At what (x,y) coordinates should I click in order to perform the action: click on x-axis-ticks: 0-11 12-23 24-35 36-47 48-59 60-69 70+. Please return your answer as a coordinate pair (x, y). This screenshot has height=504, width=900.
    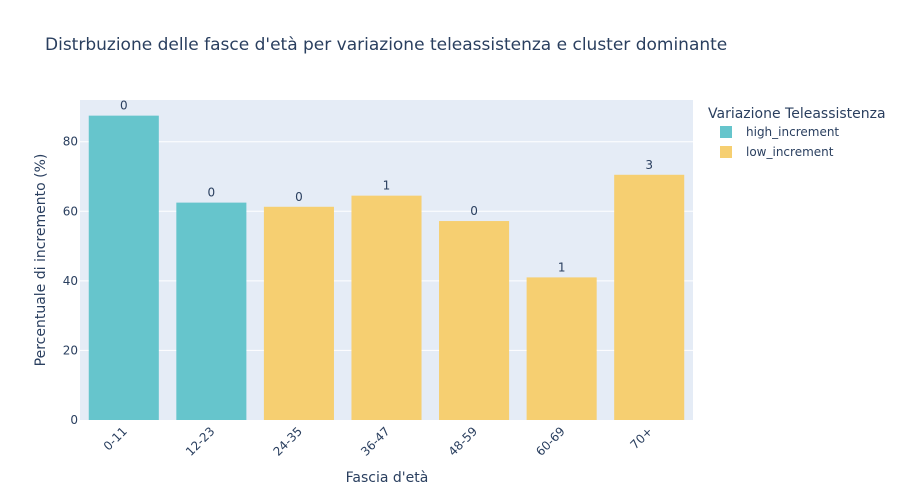
    Looking at the image, I should click on (378, 441).